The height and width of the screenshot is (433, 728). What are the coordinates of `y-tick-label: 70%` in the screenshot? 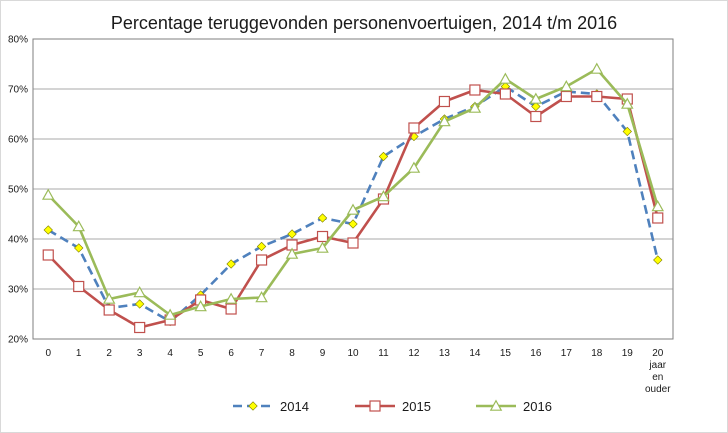 It's located at (18, 90).